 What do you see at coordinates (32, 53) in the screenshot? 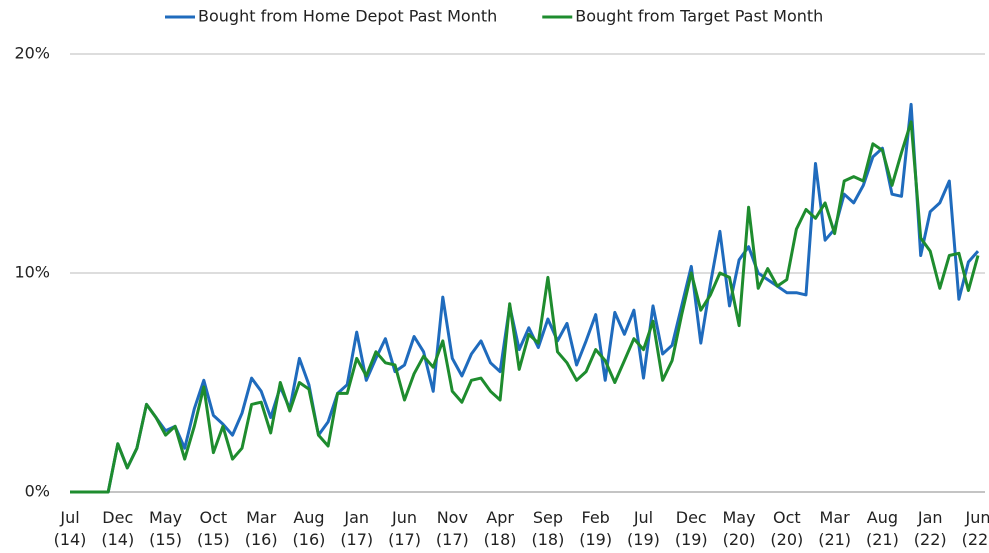
I see `y-tick-label: 20%` at bounding box center [32, 53].